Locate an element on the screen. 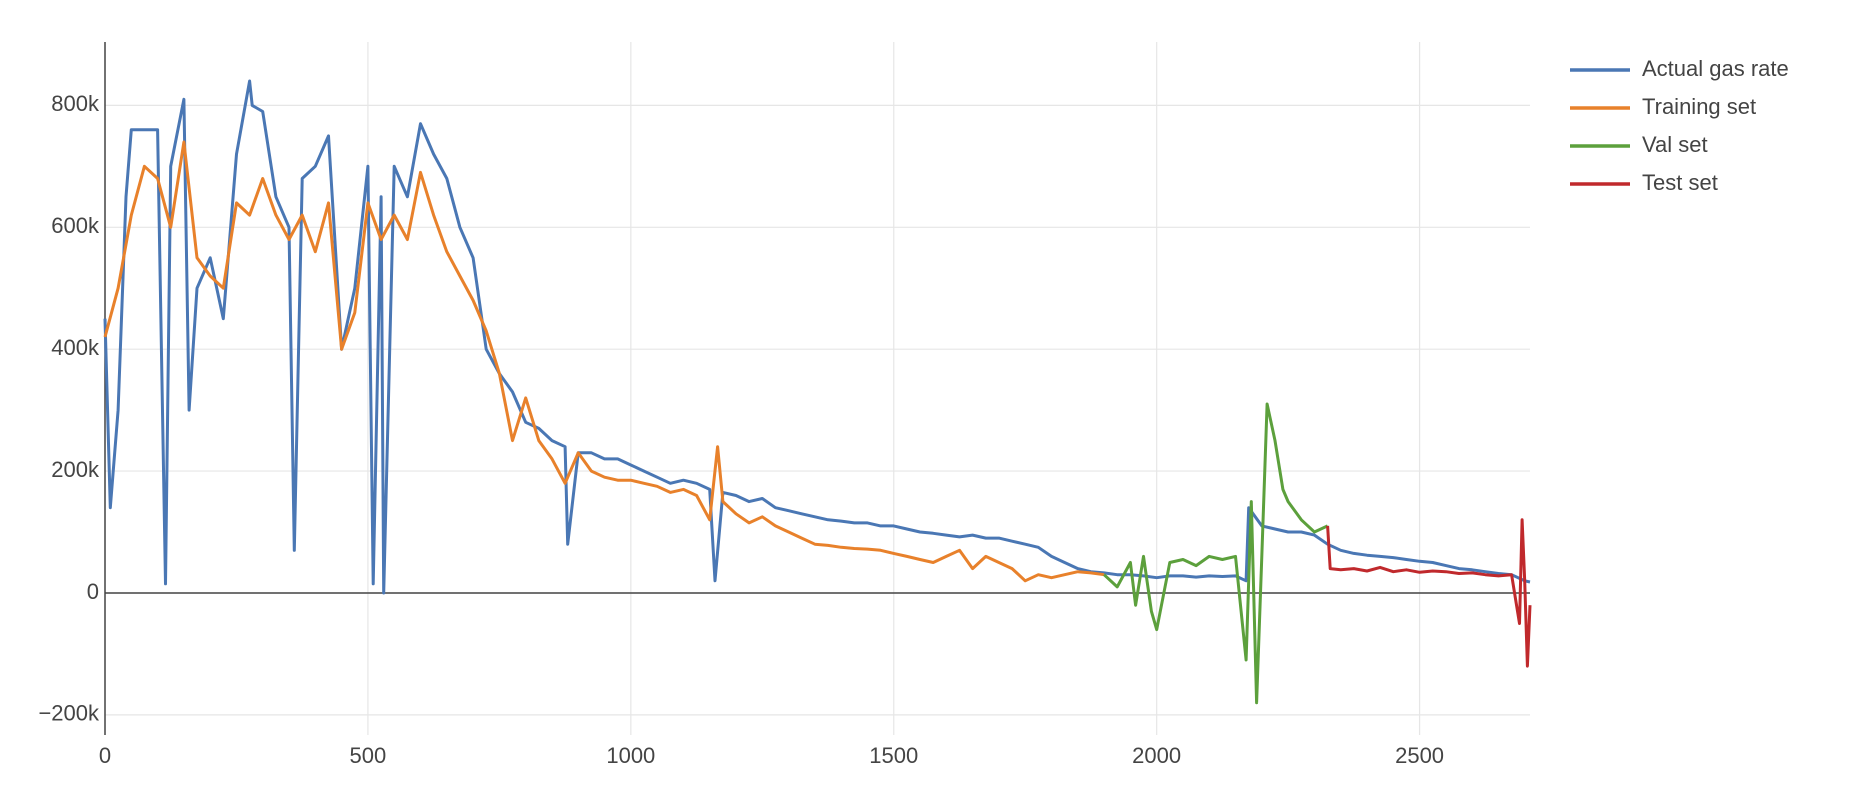  y-tick-label: −200k is located at coordinates (69, 713).